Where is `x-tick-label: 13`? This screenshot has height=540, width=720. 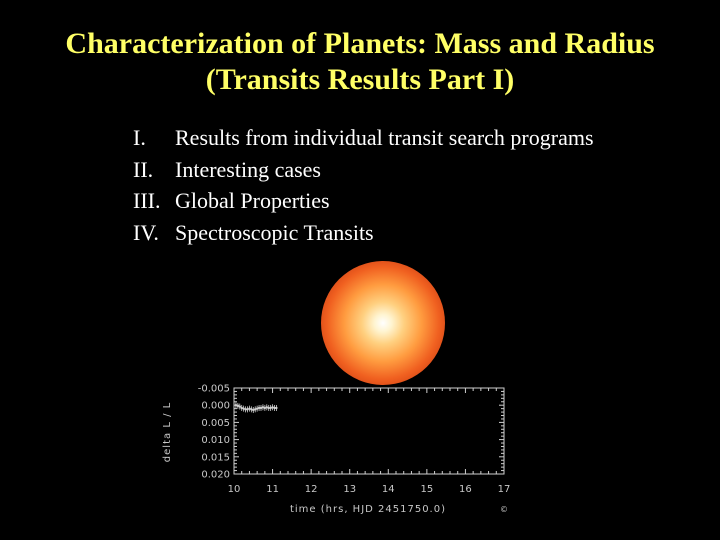
x-tick-label: 13 is located at coordinates (349, 489).